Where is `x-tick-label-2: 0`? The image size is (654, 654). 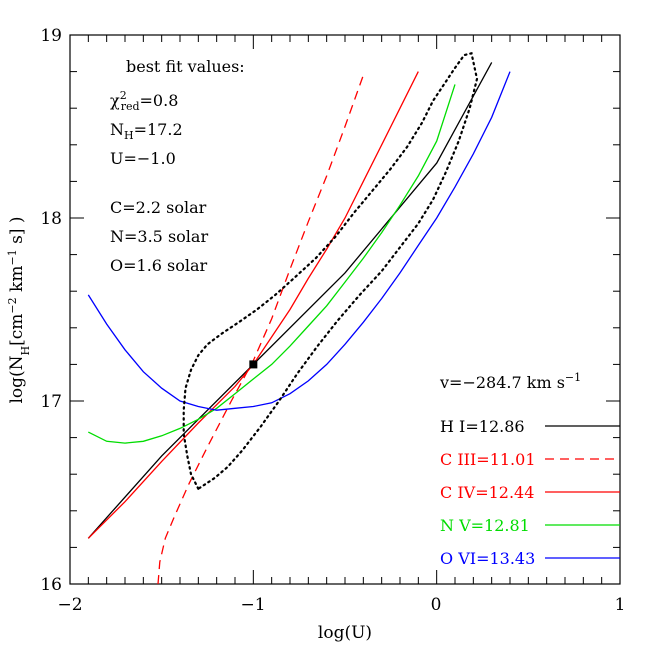
x-tick-label-2: 0 is located at coordinates (436, 605).